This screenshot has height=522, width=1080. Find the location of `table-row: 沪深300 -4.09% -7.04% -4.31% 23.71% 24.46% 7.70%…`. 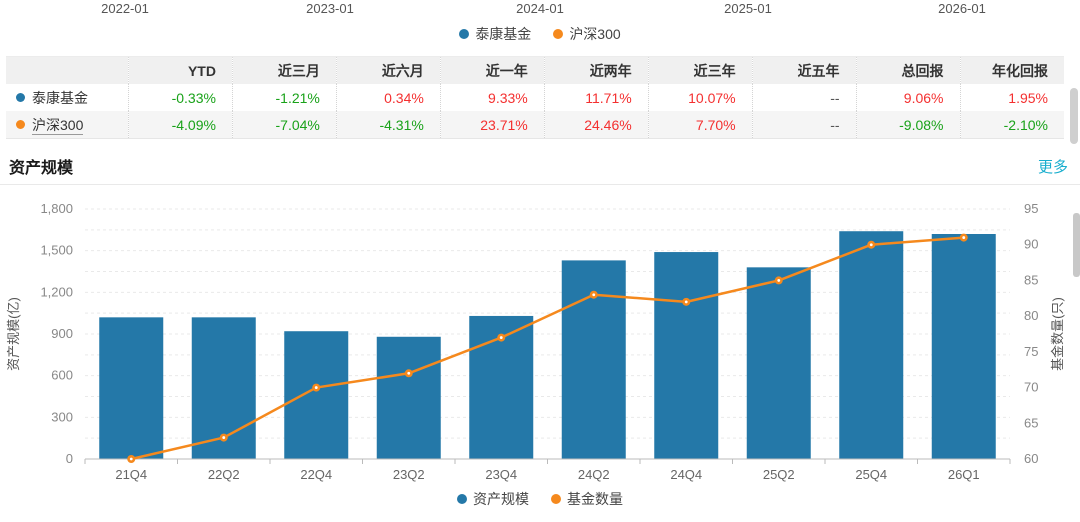

table-row: 沪深300 -4.09% -7.04% -4.31% 23.71% 24.46% 7.70%… is located at coordinates (535, 125).